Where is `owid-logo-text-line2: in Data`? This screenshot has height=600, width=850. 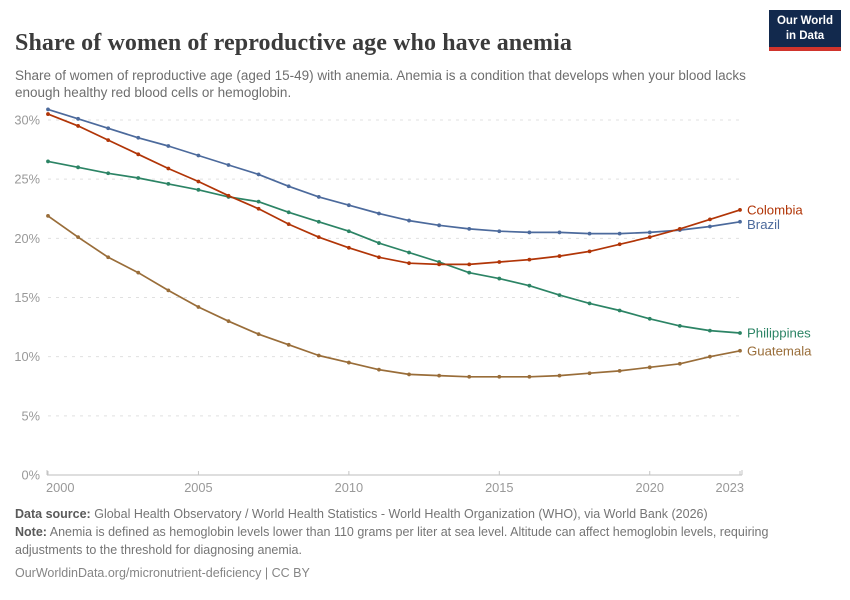 owid-logo-text-line2: in Data is located at coordinates (805, 35).